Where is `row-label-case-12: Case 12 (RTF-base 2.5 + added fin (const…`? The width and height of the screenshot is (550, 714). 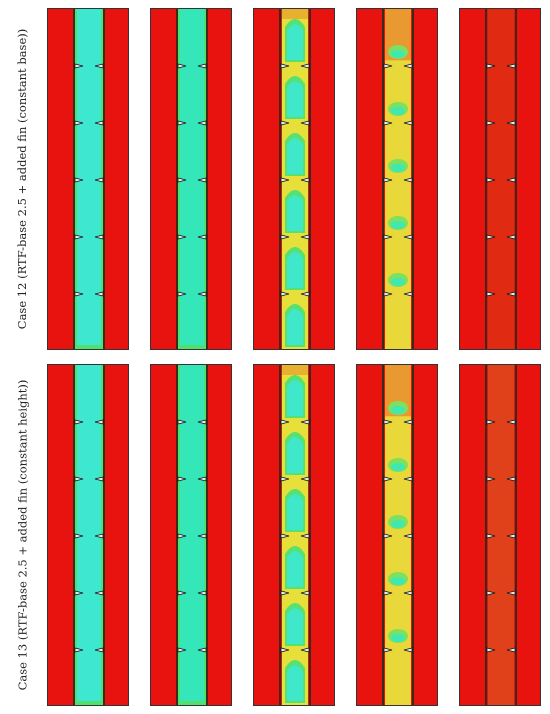 row-label-case-12: Case 12 (RTF-base 2.5 + added fin (const… is located at coordinates (22, 179).